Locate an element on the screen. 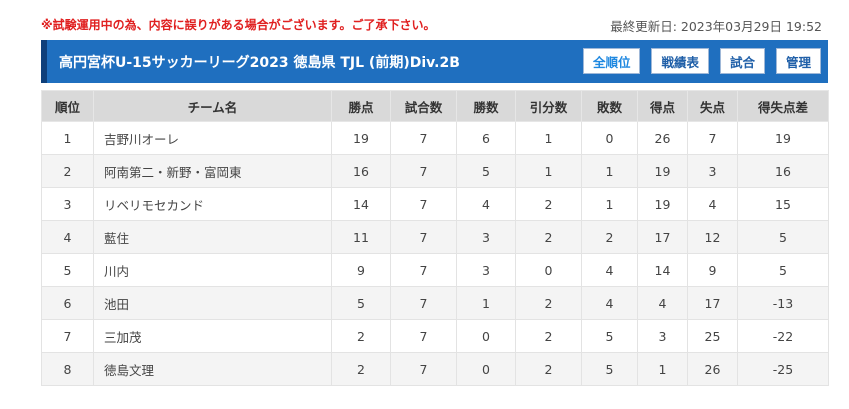 The width and height of the screenshot is (849, 409). table-row: 1 吉野川オーレ 19 7 6 1 0 26 7 19 is located at coordinates (435, 138).